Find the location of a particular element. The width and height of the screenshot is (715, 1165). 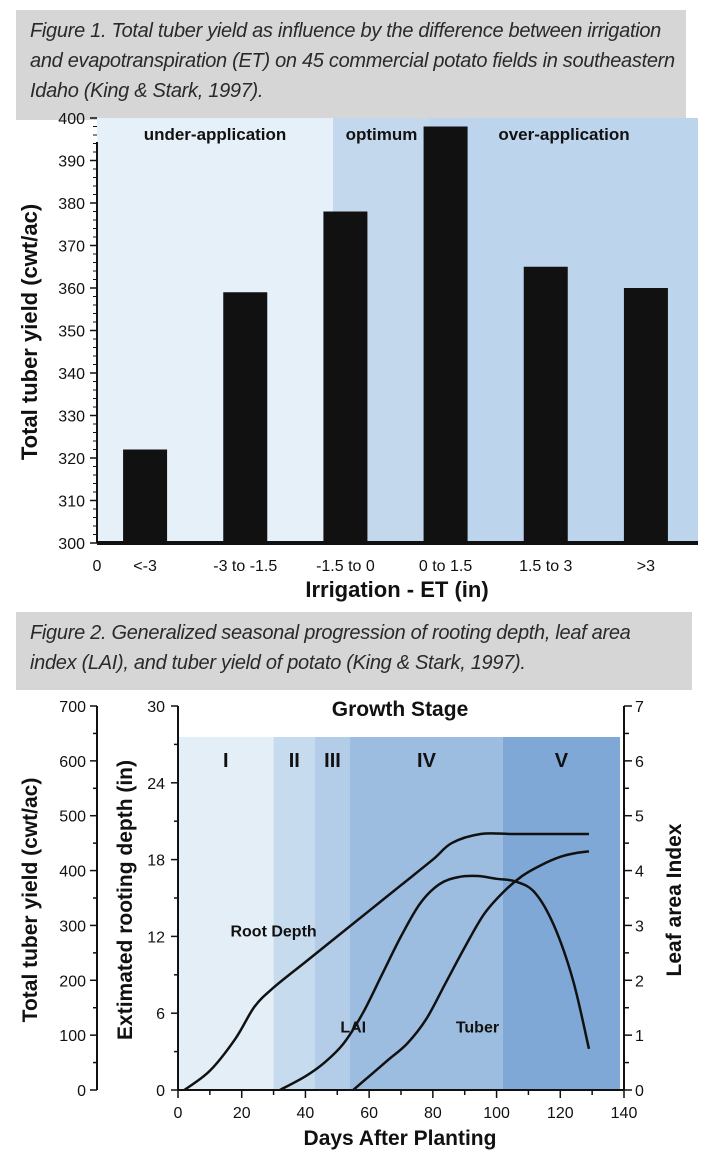

lai-tick-label: 2 is located at coordinates (639, 981).